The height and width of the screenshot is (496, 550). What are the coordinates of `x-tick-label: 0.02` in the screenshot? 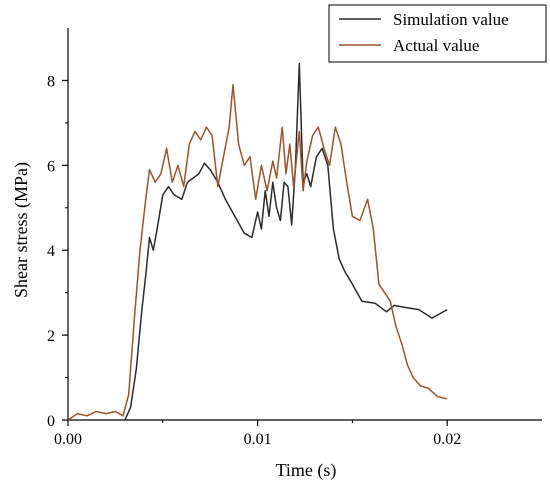 It's located at (447, 439).